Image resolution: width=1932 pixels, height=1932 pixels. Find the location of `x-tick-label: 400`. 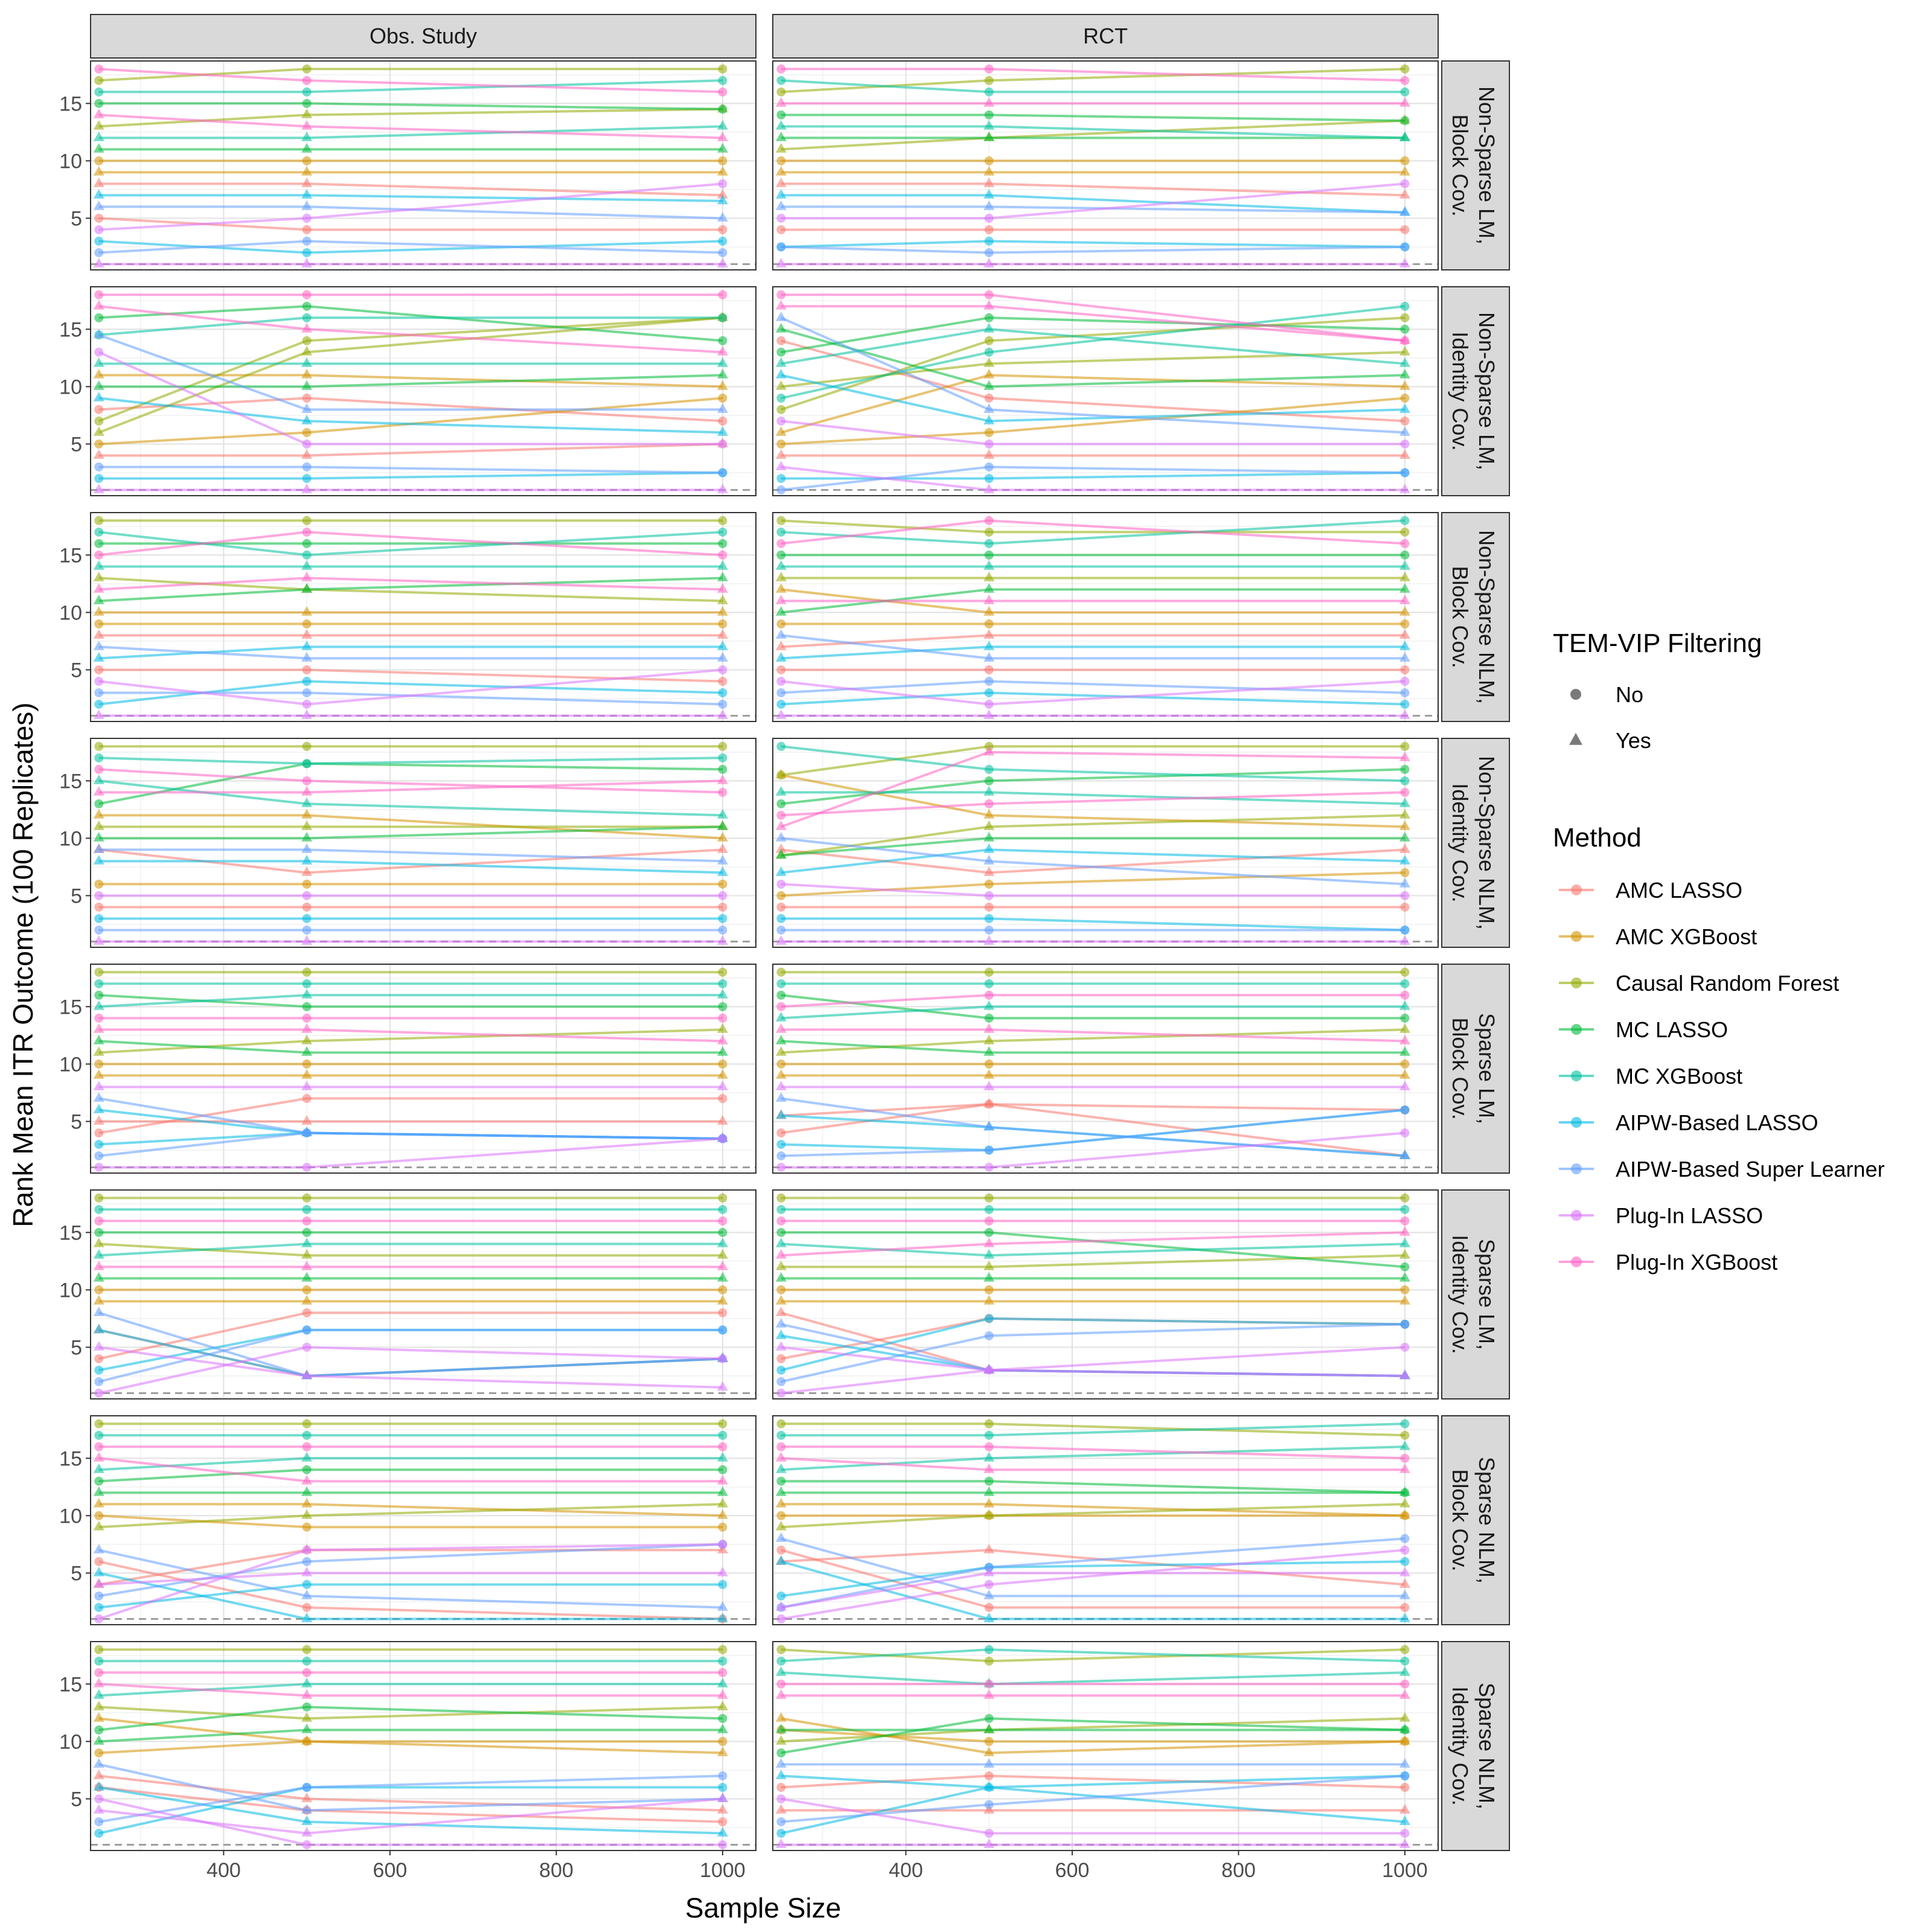

x-tick-label: 400 is located at coordinates (224, 1870).